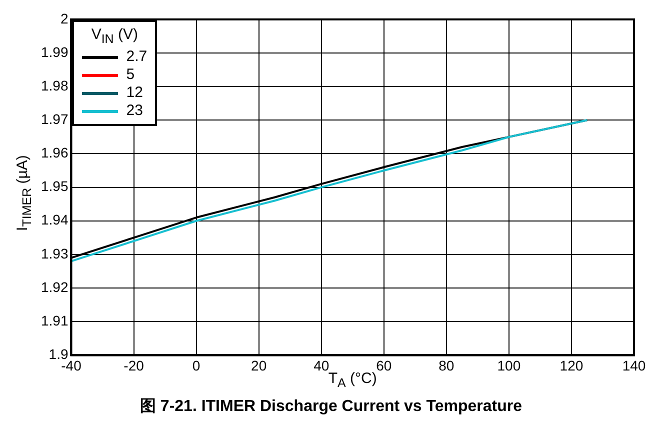 Image resolution: width=662 pixels, height=429 pixels. I want to click on x-tick-label: 100, so click(509, 365).